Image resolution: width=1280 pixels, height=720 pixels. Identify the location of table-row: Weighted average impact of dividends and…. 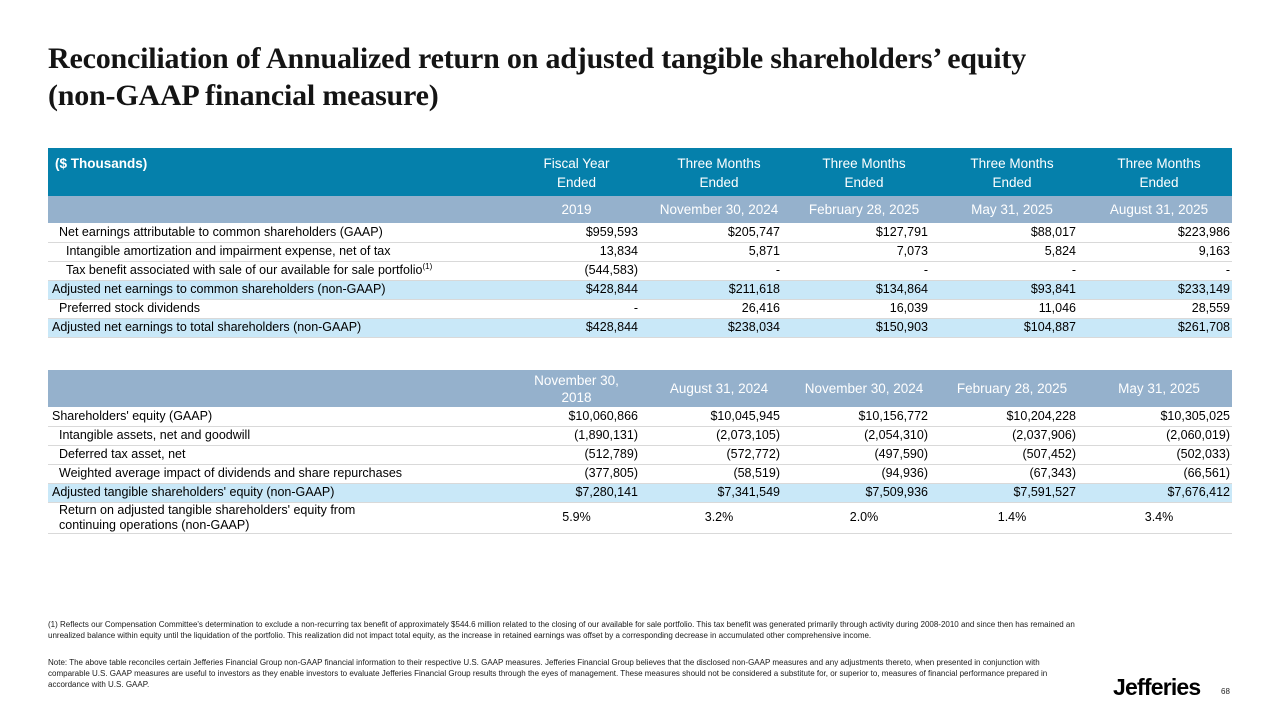
(640, 474).